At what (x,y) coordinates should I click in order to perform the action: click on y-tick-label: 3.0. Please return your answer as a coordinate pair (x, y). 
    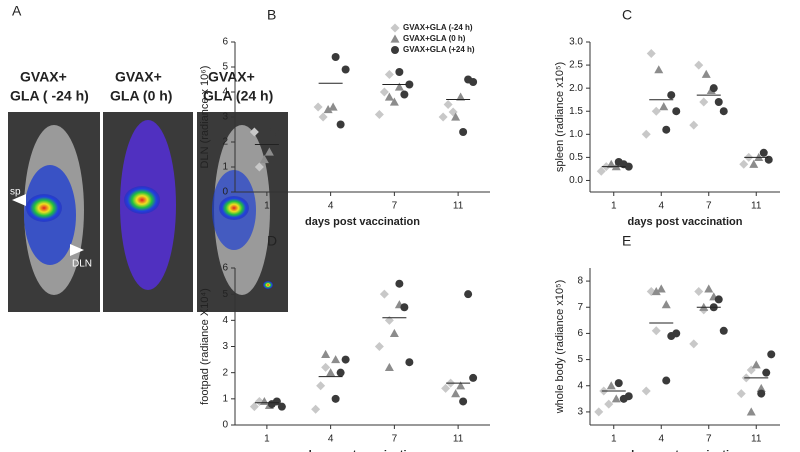
    Looking at the image, I should click on (576, 42).